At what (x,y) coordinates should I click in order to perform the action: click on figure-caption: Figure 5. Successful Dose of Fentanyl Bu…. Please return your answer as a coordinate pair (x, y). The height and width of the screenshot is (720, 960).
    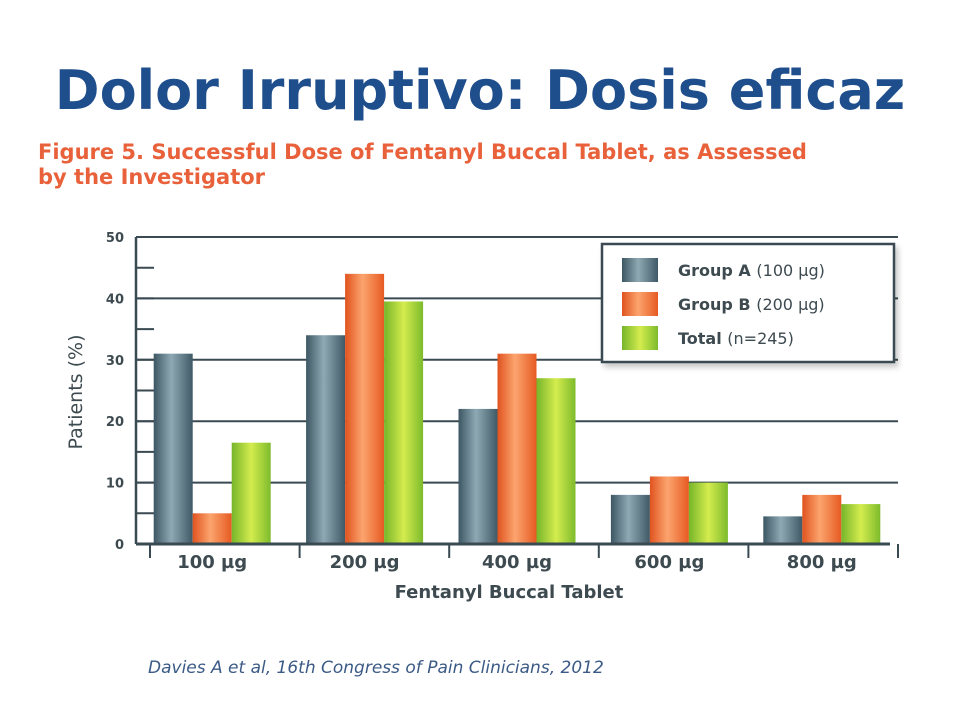
    Looking at the image, I should click on (488, 165).